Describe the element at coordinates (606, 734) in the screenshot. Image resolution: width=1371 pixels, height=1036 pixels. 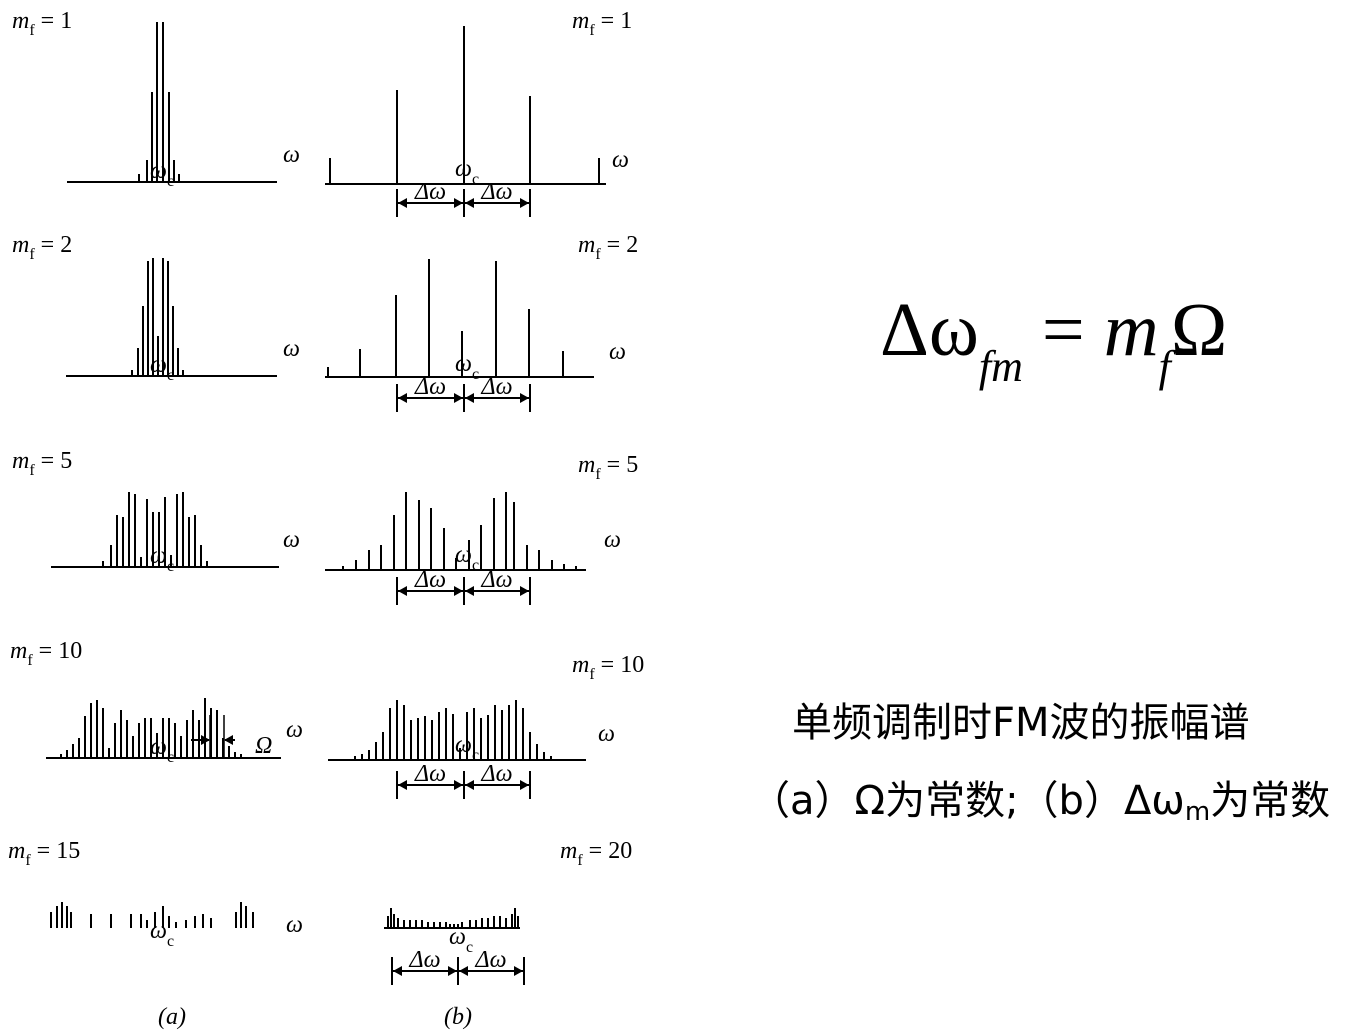
I see `axis-label-b4: ω` at that location.